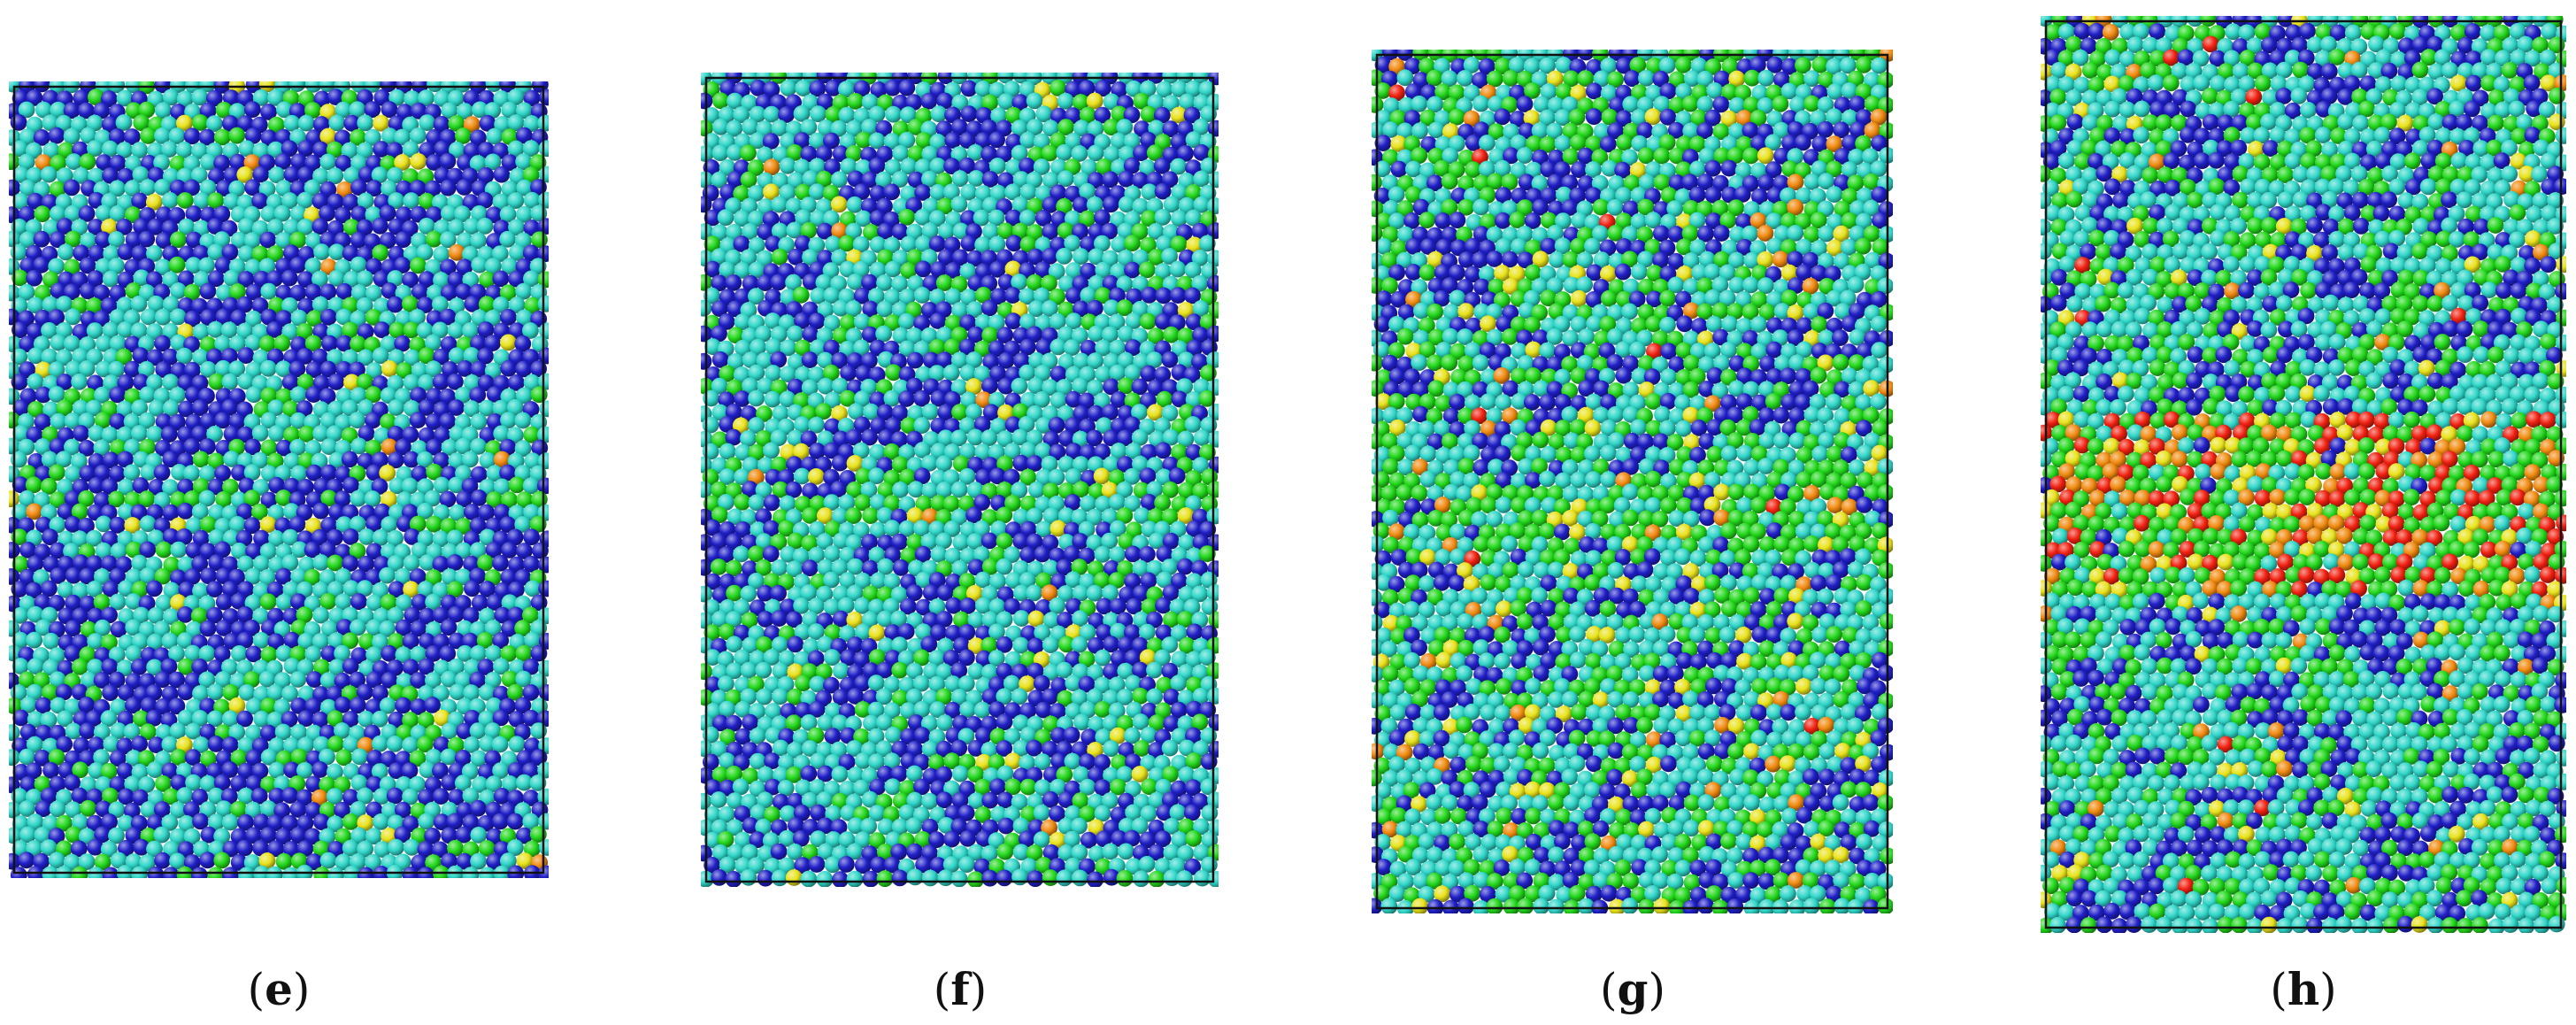 The image size is (2576, 1025). Describe the element at coordinates (279, 989) in the screenshot. I see `caption-e: (e)` at that location.